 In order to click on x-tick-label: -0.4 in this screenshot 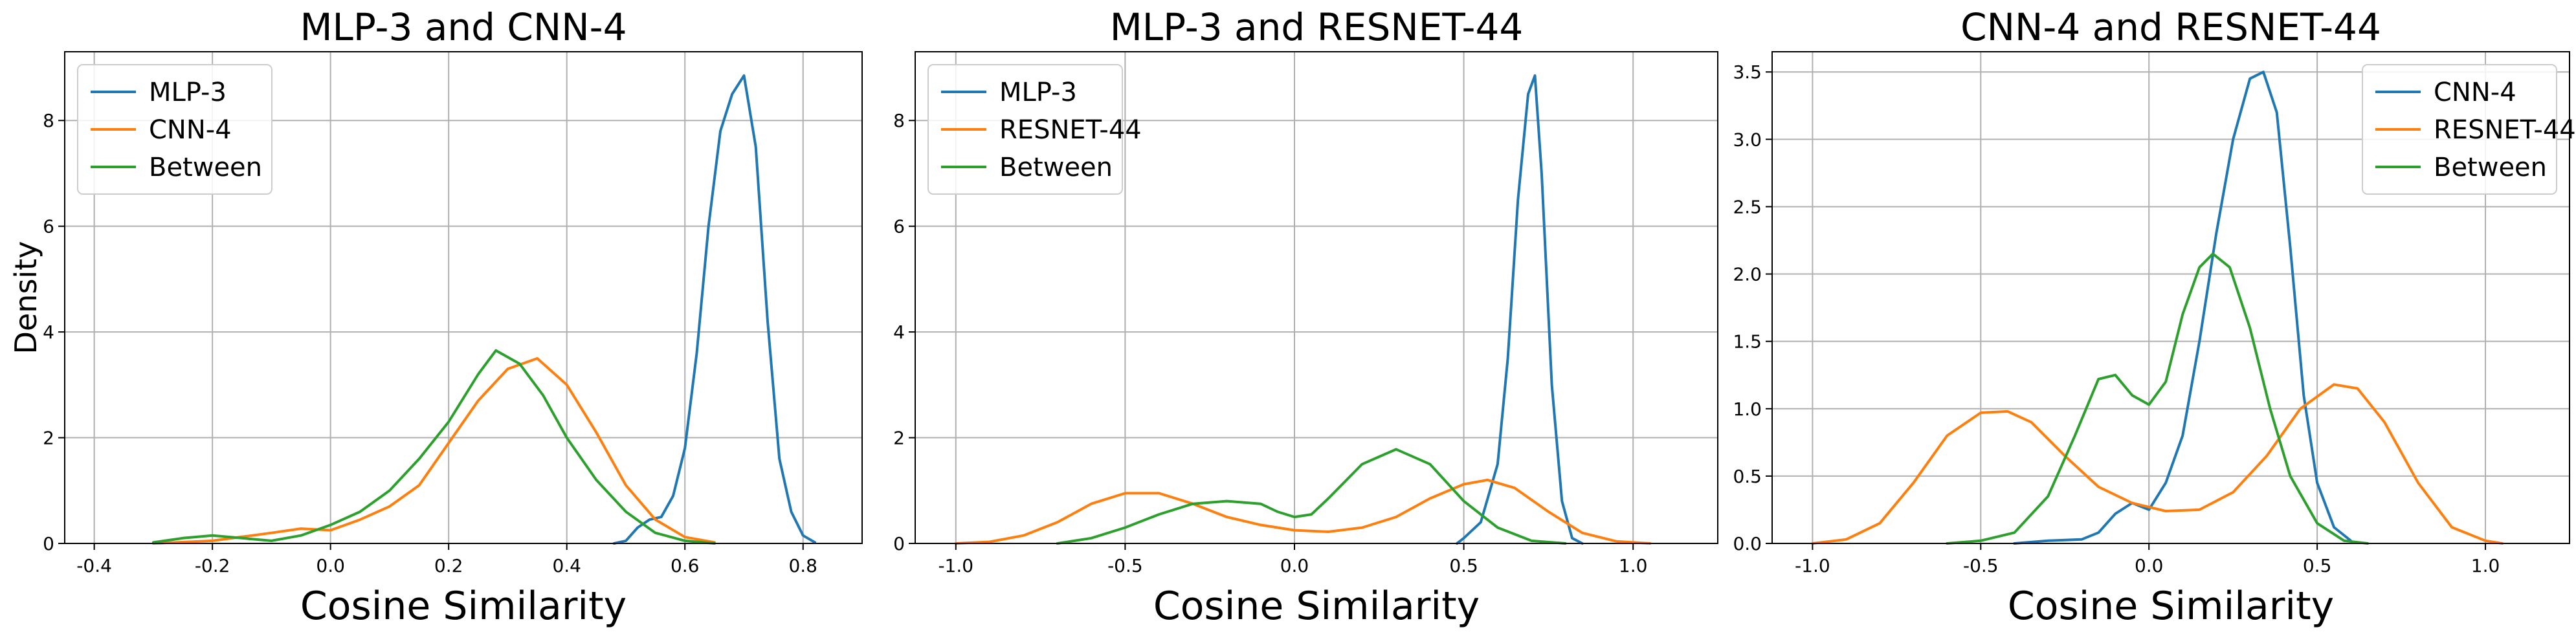, I will do `click(94, 565)`.